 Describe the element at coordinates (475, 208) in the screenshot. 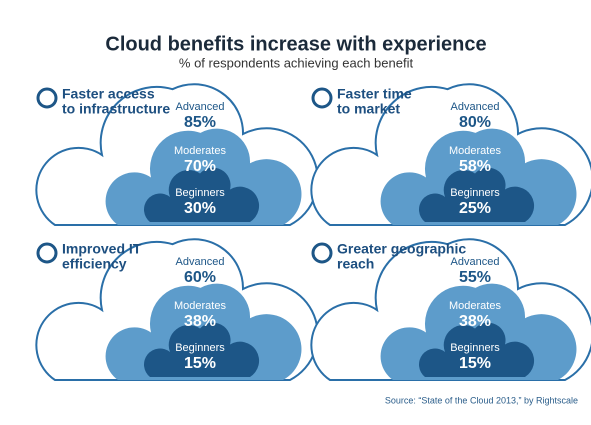

I see `level-value: 25%` at that location.